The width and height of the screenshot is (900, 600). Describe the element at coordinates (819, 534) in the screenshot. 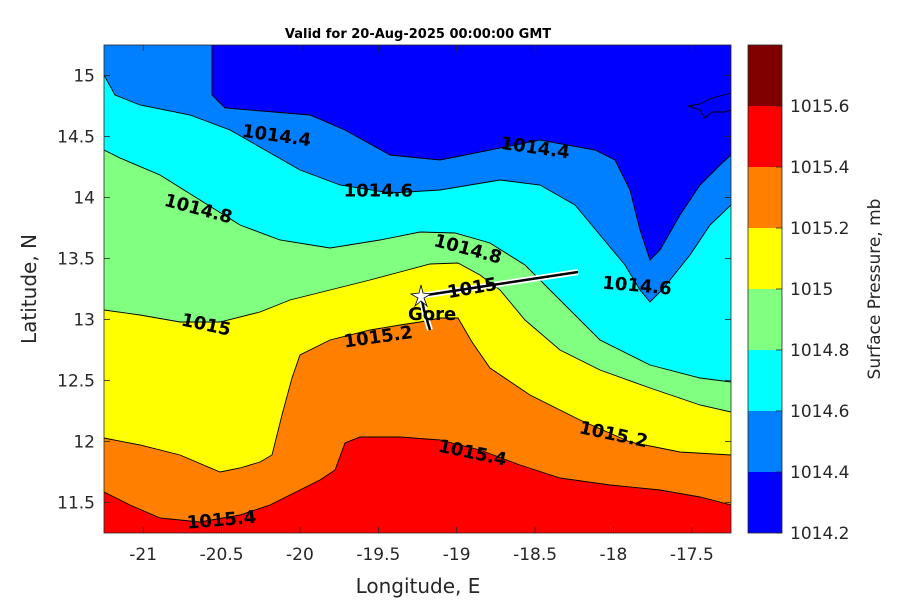

I see `colorbar-tick-label: 1014.2` at that location.